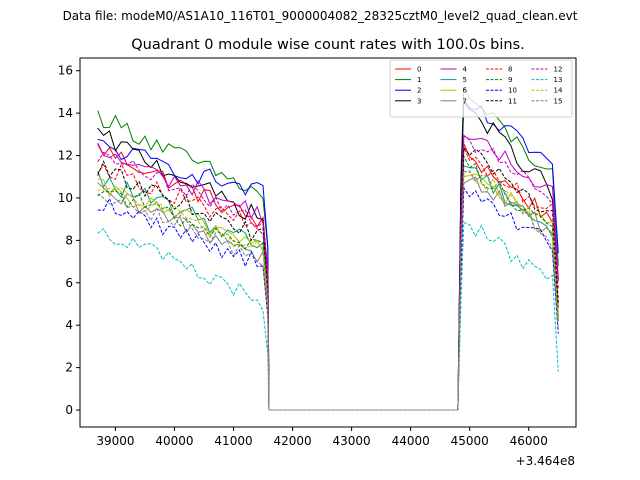 This screenshot has width=640, height=480. What do you see at coordinates (65, 198) in the screenshot?
I see `y-tick-label: 10` at bounding box center [65, 198].